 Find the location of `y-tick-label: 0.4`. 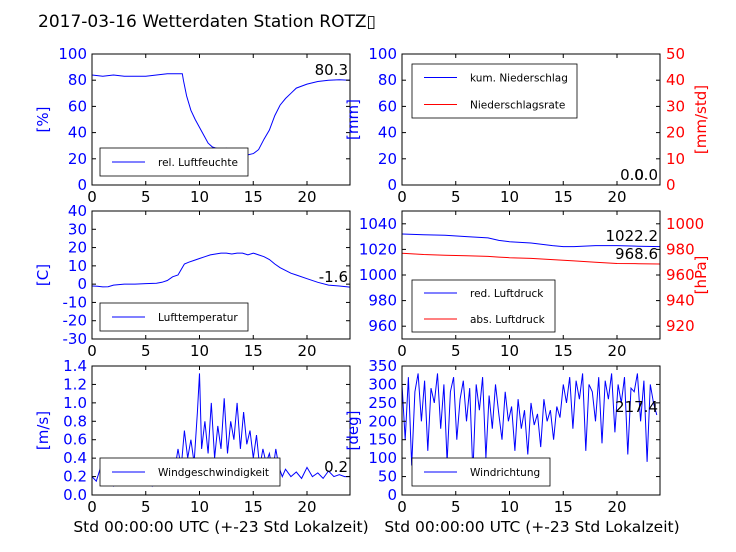

y-tick-label: 0.4 is located at coordinates (75, 458).